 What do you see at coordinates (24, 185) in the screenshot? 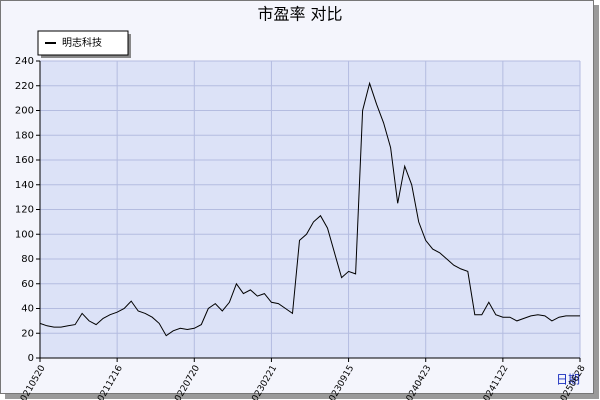
I see `y-tick-label: 140` at bounding box center [24, 185].